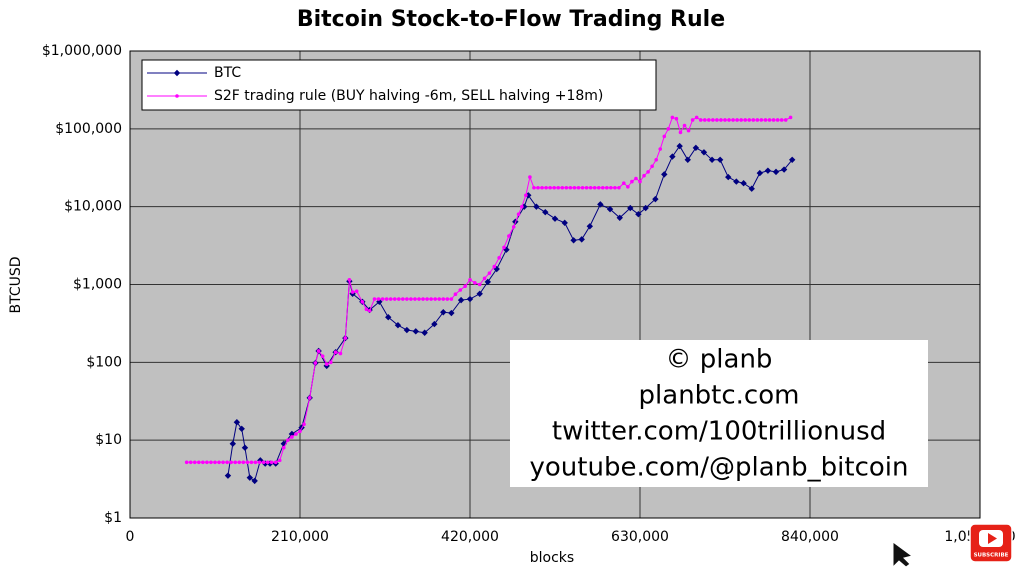 Image resolution: width=1024 pixels, height=567 pixels. Describe the element at coordinates (97, 285) in the screenshot. I see `y-tick-label: $1,000` at that location.